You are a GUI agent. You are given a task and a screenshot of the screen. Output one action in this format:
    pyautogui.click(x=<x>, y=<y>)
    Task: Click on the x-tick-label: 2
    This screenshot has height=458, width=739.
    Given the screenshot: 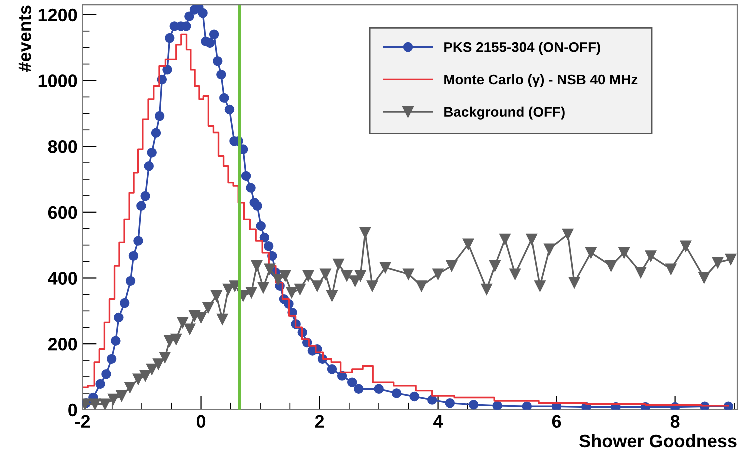 What is the action you would take?
    pyautogui.click(x=319, y=421)
    